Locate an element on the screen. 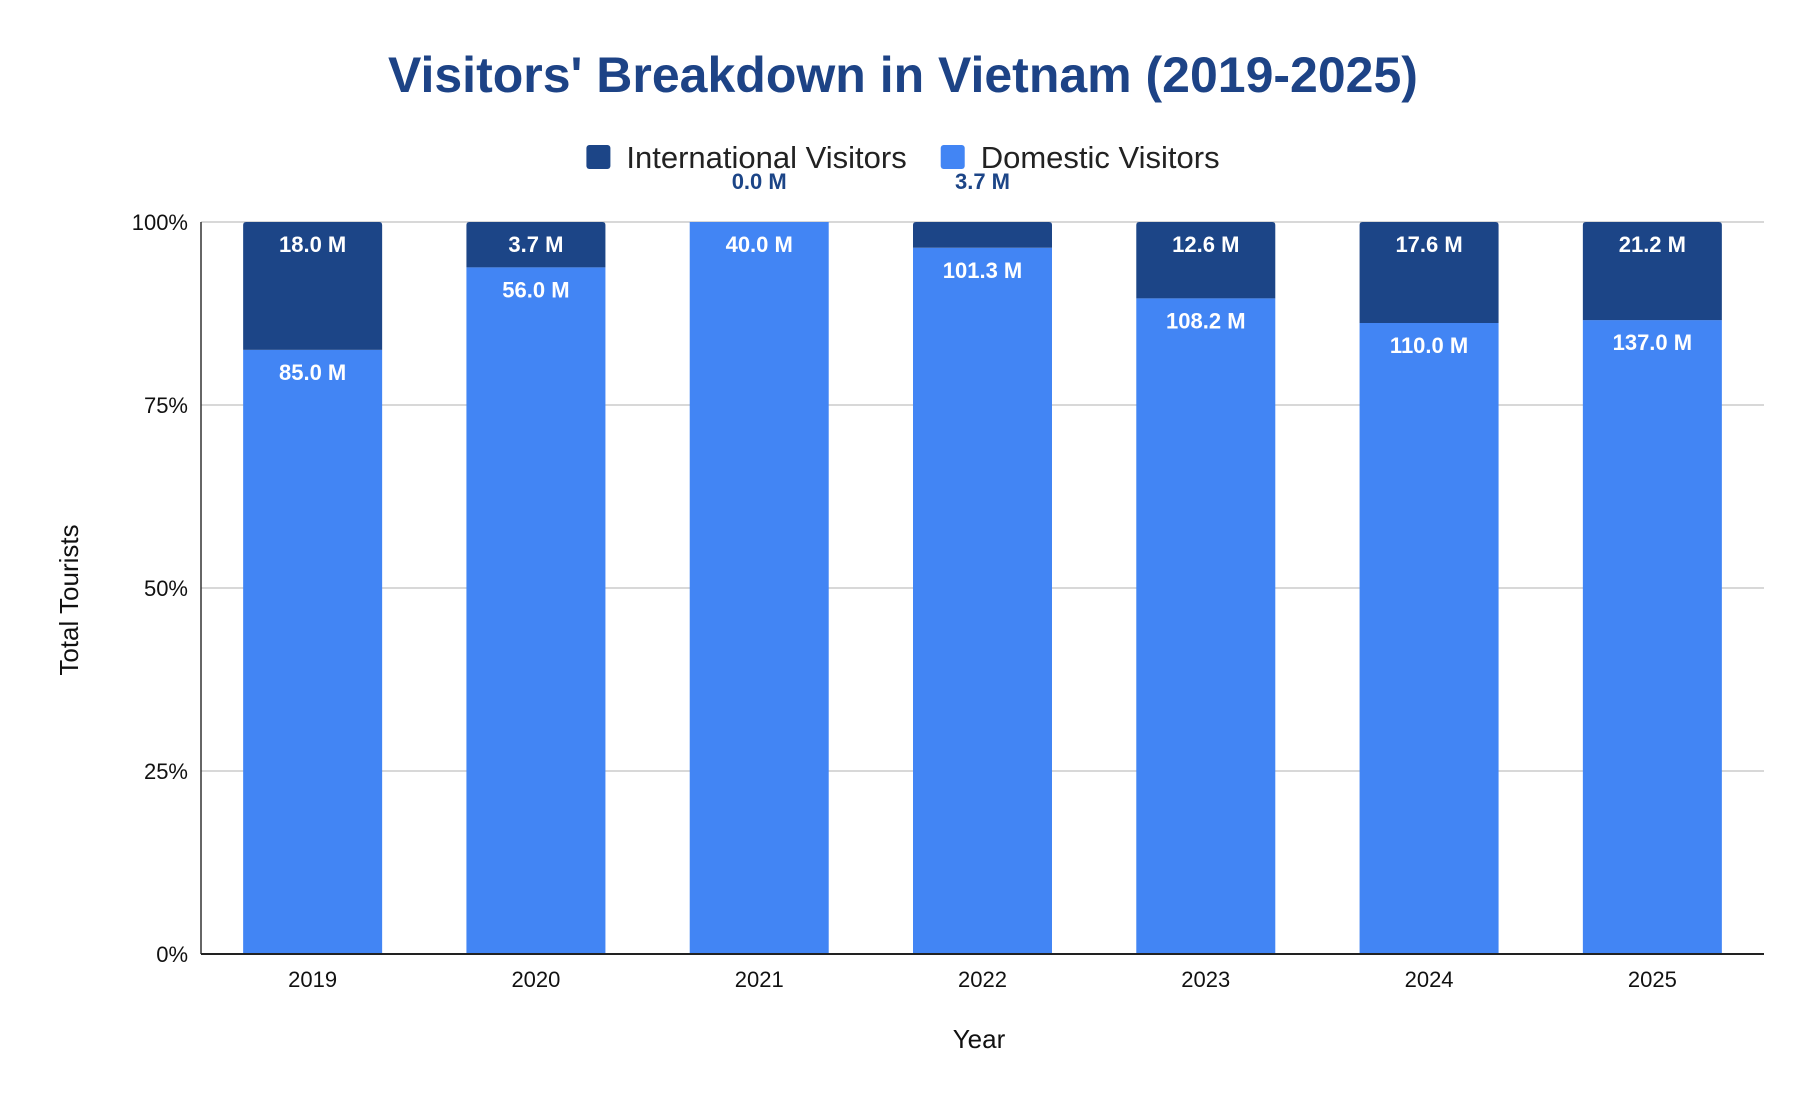 The width and height of the screenshot is (1806, 1108). y-tick-label: 75% is located at coordinates (166, 405).